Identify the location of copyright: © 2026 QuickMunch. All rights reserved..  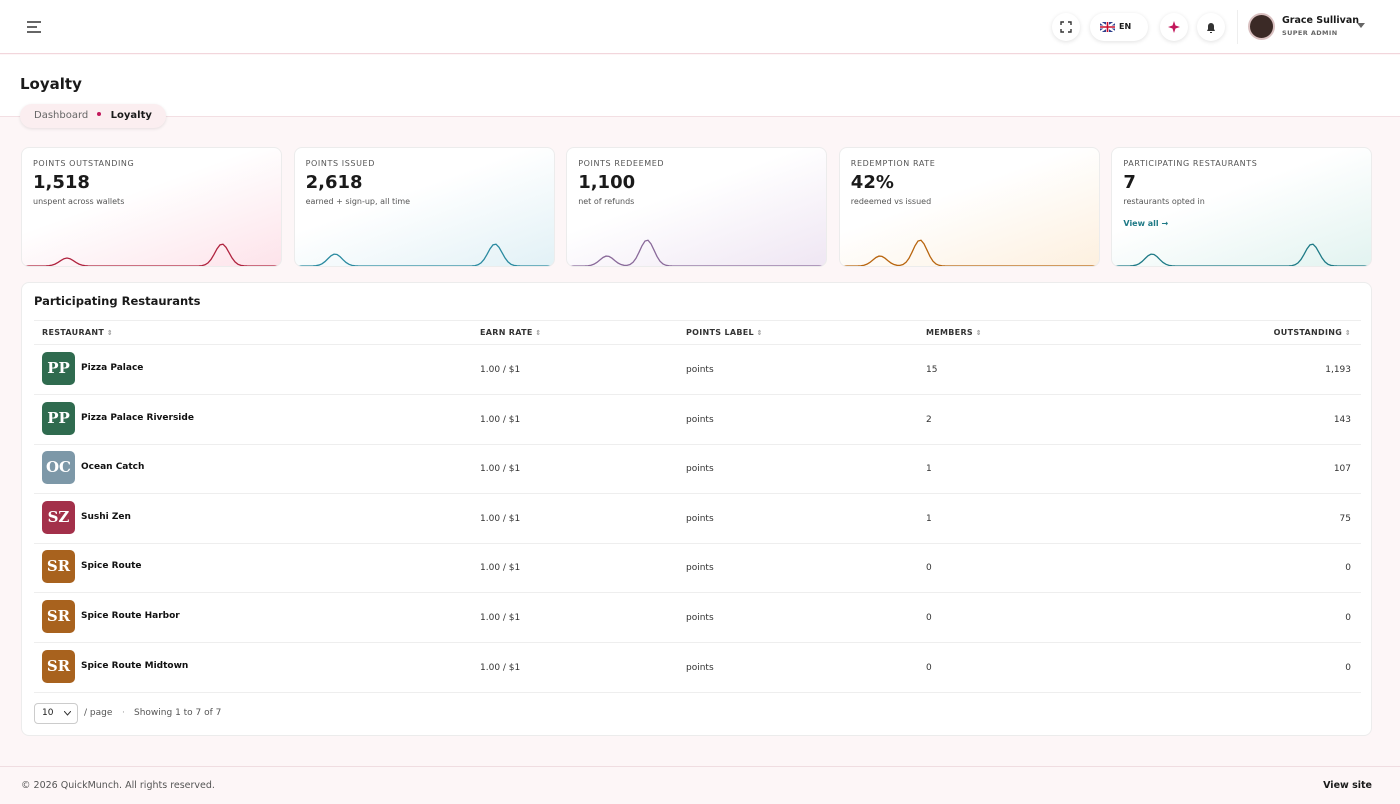
(118, 785).